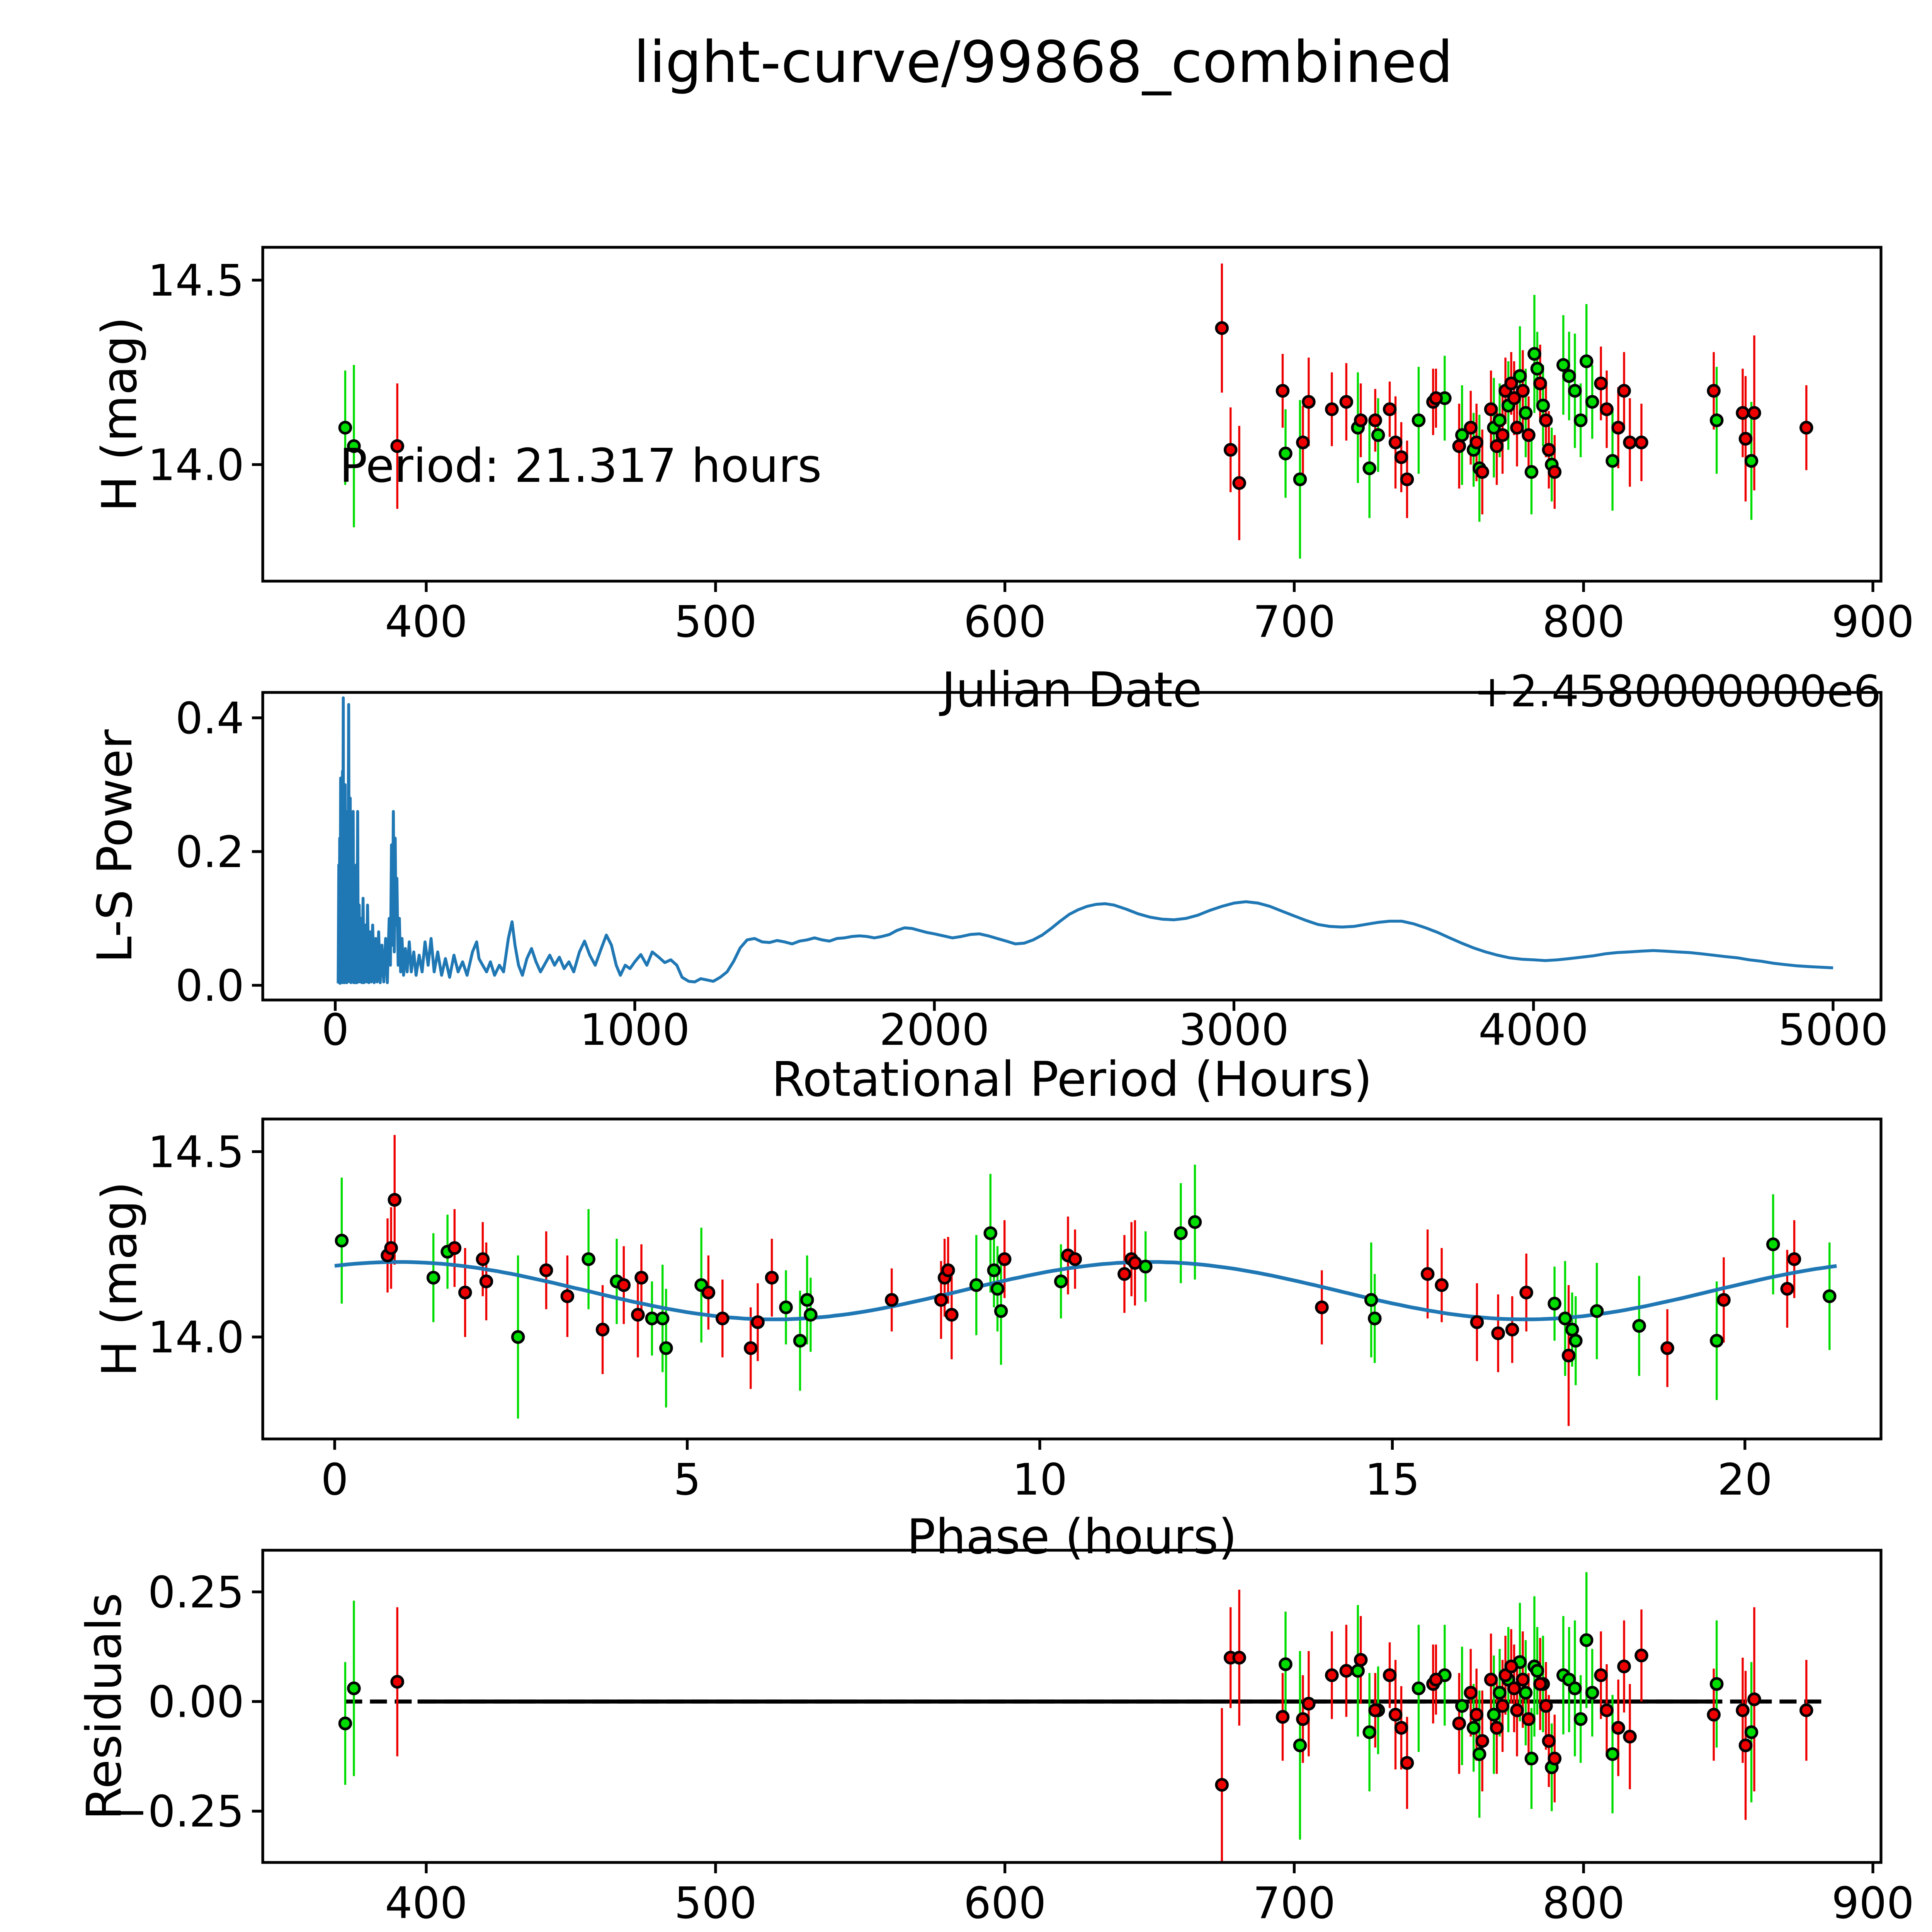  What do you see at coordinates (427, 622) in the screenshot?
I see `x-tick-label: 400` at bounding box center [427, 622].